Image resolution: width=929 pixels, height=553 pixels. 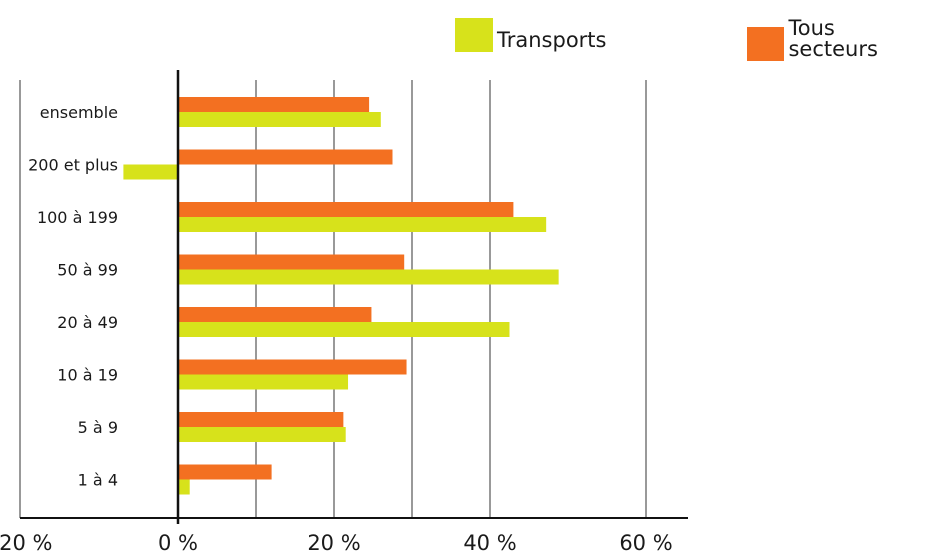 What do you see at coordinates (87, 375) in the screenshot?
I see `category-label: 10 à 19` at bounding box center [87, 375].